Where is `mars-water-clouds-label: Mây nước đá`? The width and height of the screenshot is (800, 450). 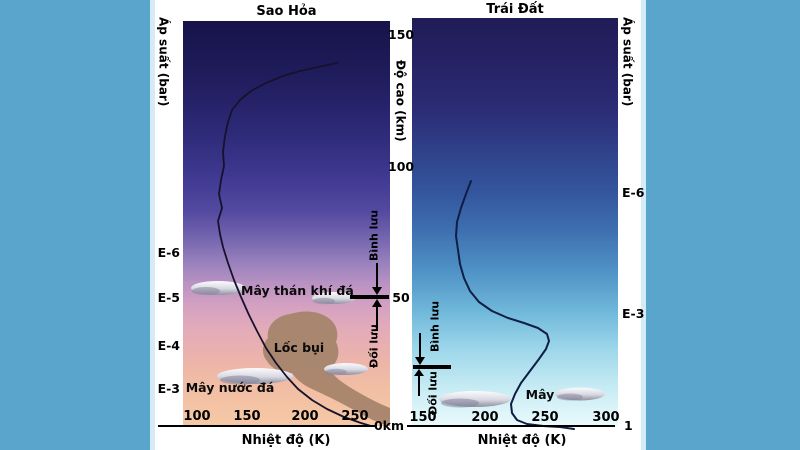 mars-water-clouds-label: Mây nước đá is located at coordinates (230, 387).